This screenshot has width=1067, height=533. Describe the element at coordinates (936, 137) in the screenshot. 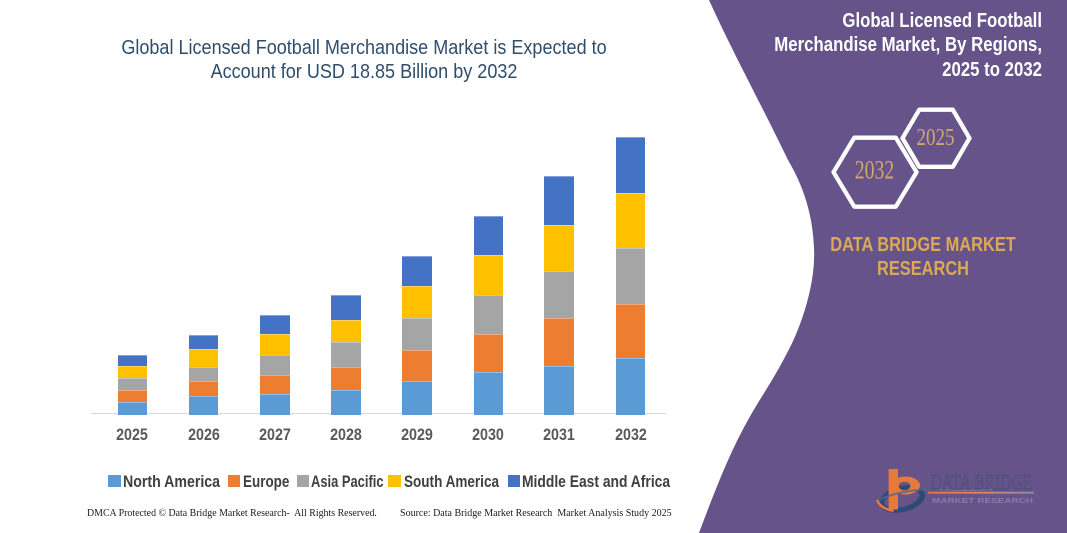

I see `svg-text: 2025` at that location.